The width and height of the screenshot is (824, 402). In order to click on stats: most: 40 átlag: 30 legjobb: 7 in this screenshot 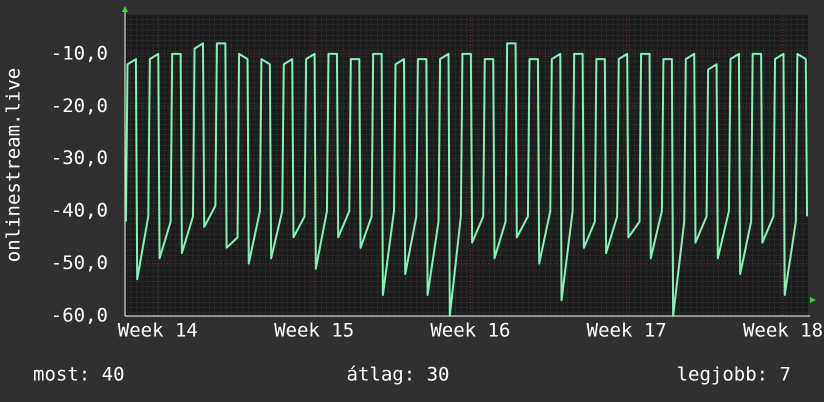, I will do `click(412, 375)`.